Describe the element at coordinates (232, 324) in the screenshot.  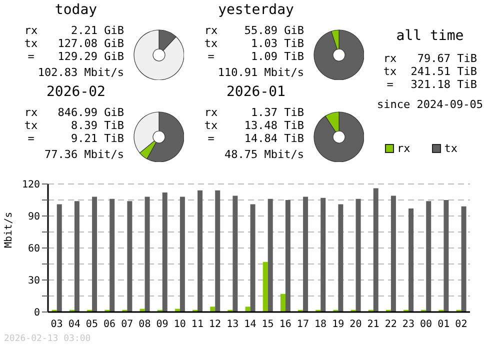
I see `x-tick-label: 13` at that location.